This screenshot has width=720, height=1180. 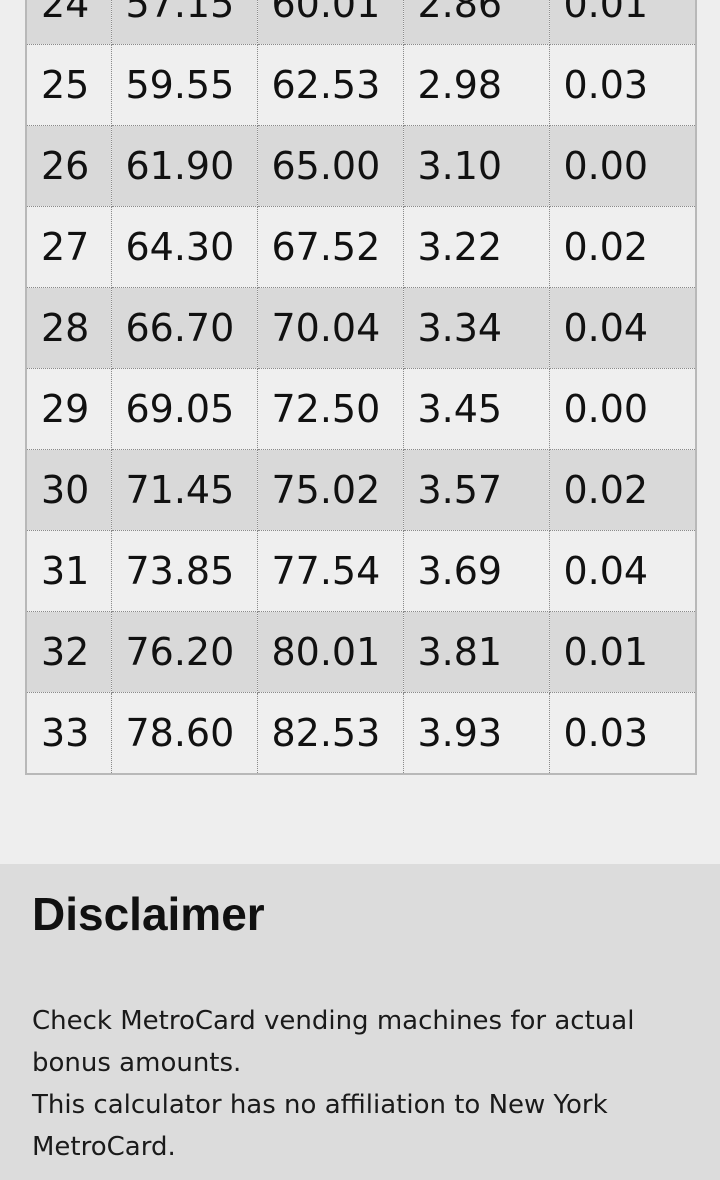 I want to click on table-cell: 25, so click(x=69, y=85).